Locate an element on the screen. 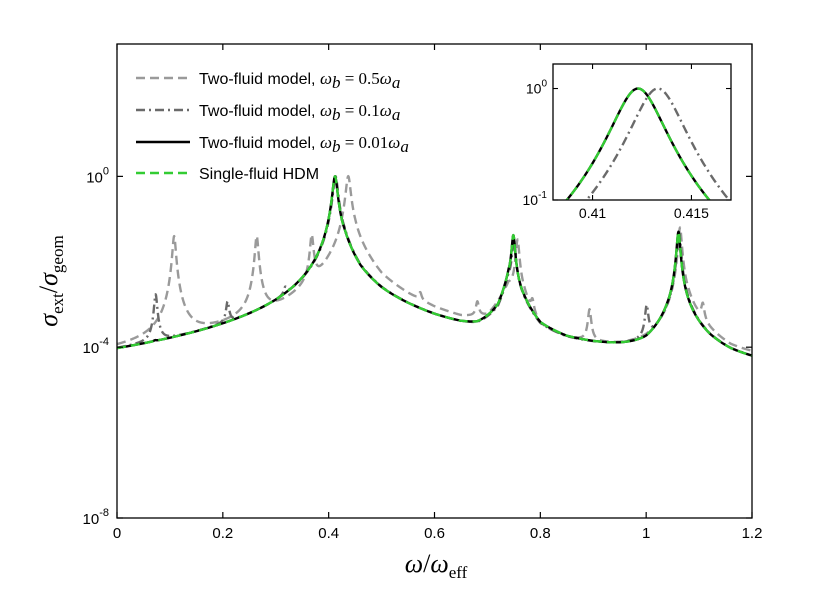 The image size is (831, 594). legend-entry: Two-fluid model, ωb = 0.5ωa is located at coordinates (268, 80).